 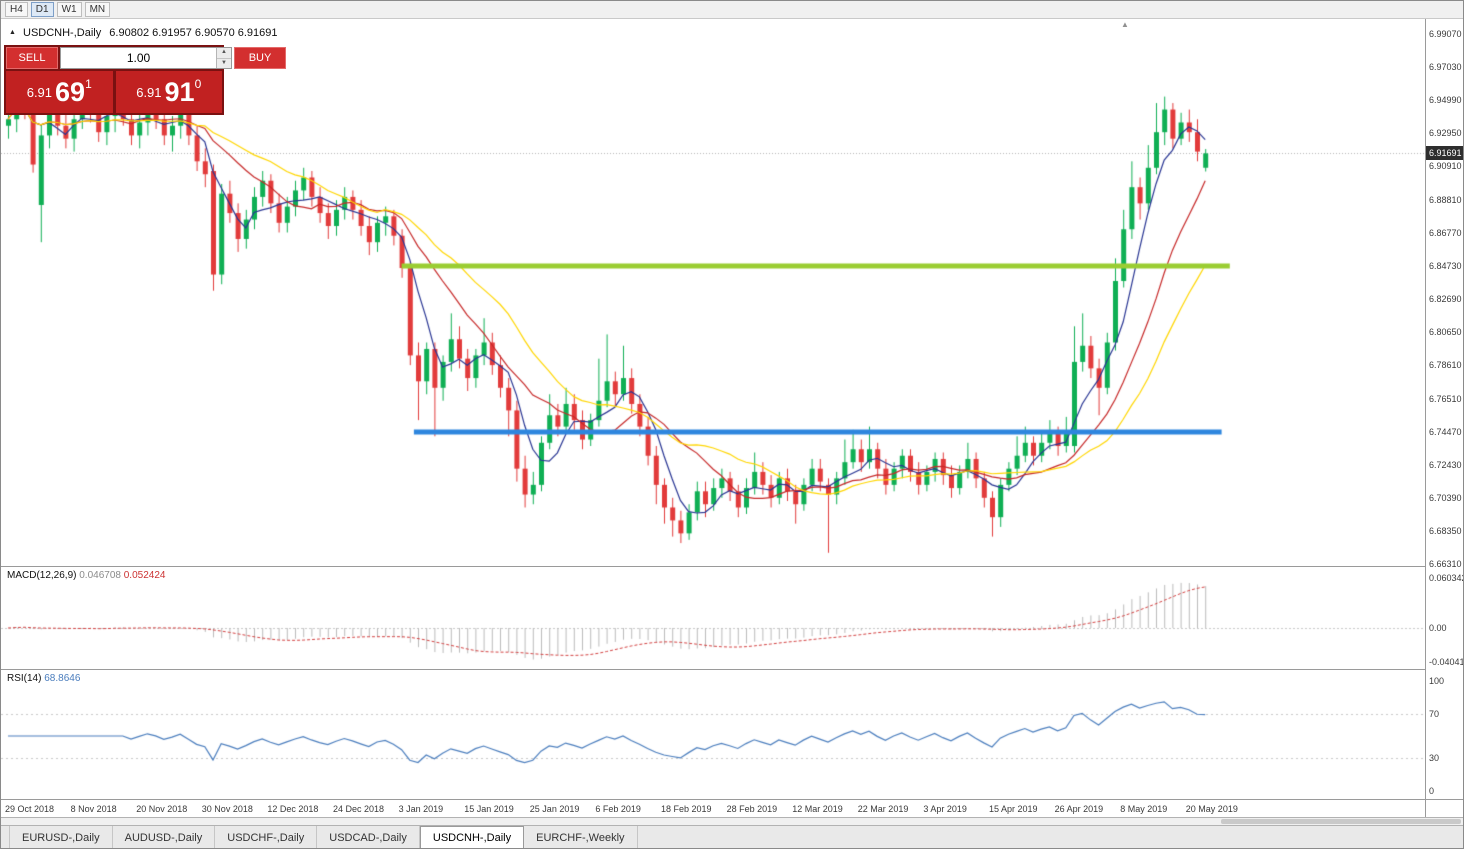 What do you see at coordinates (1445, 464) in the screenshot?
I see `price-axis-label: 6.72430` at bounding box center [1445, 464].